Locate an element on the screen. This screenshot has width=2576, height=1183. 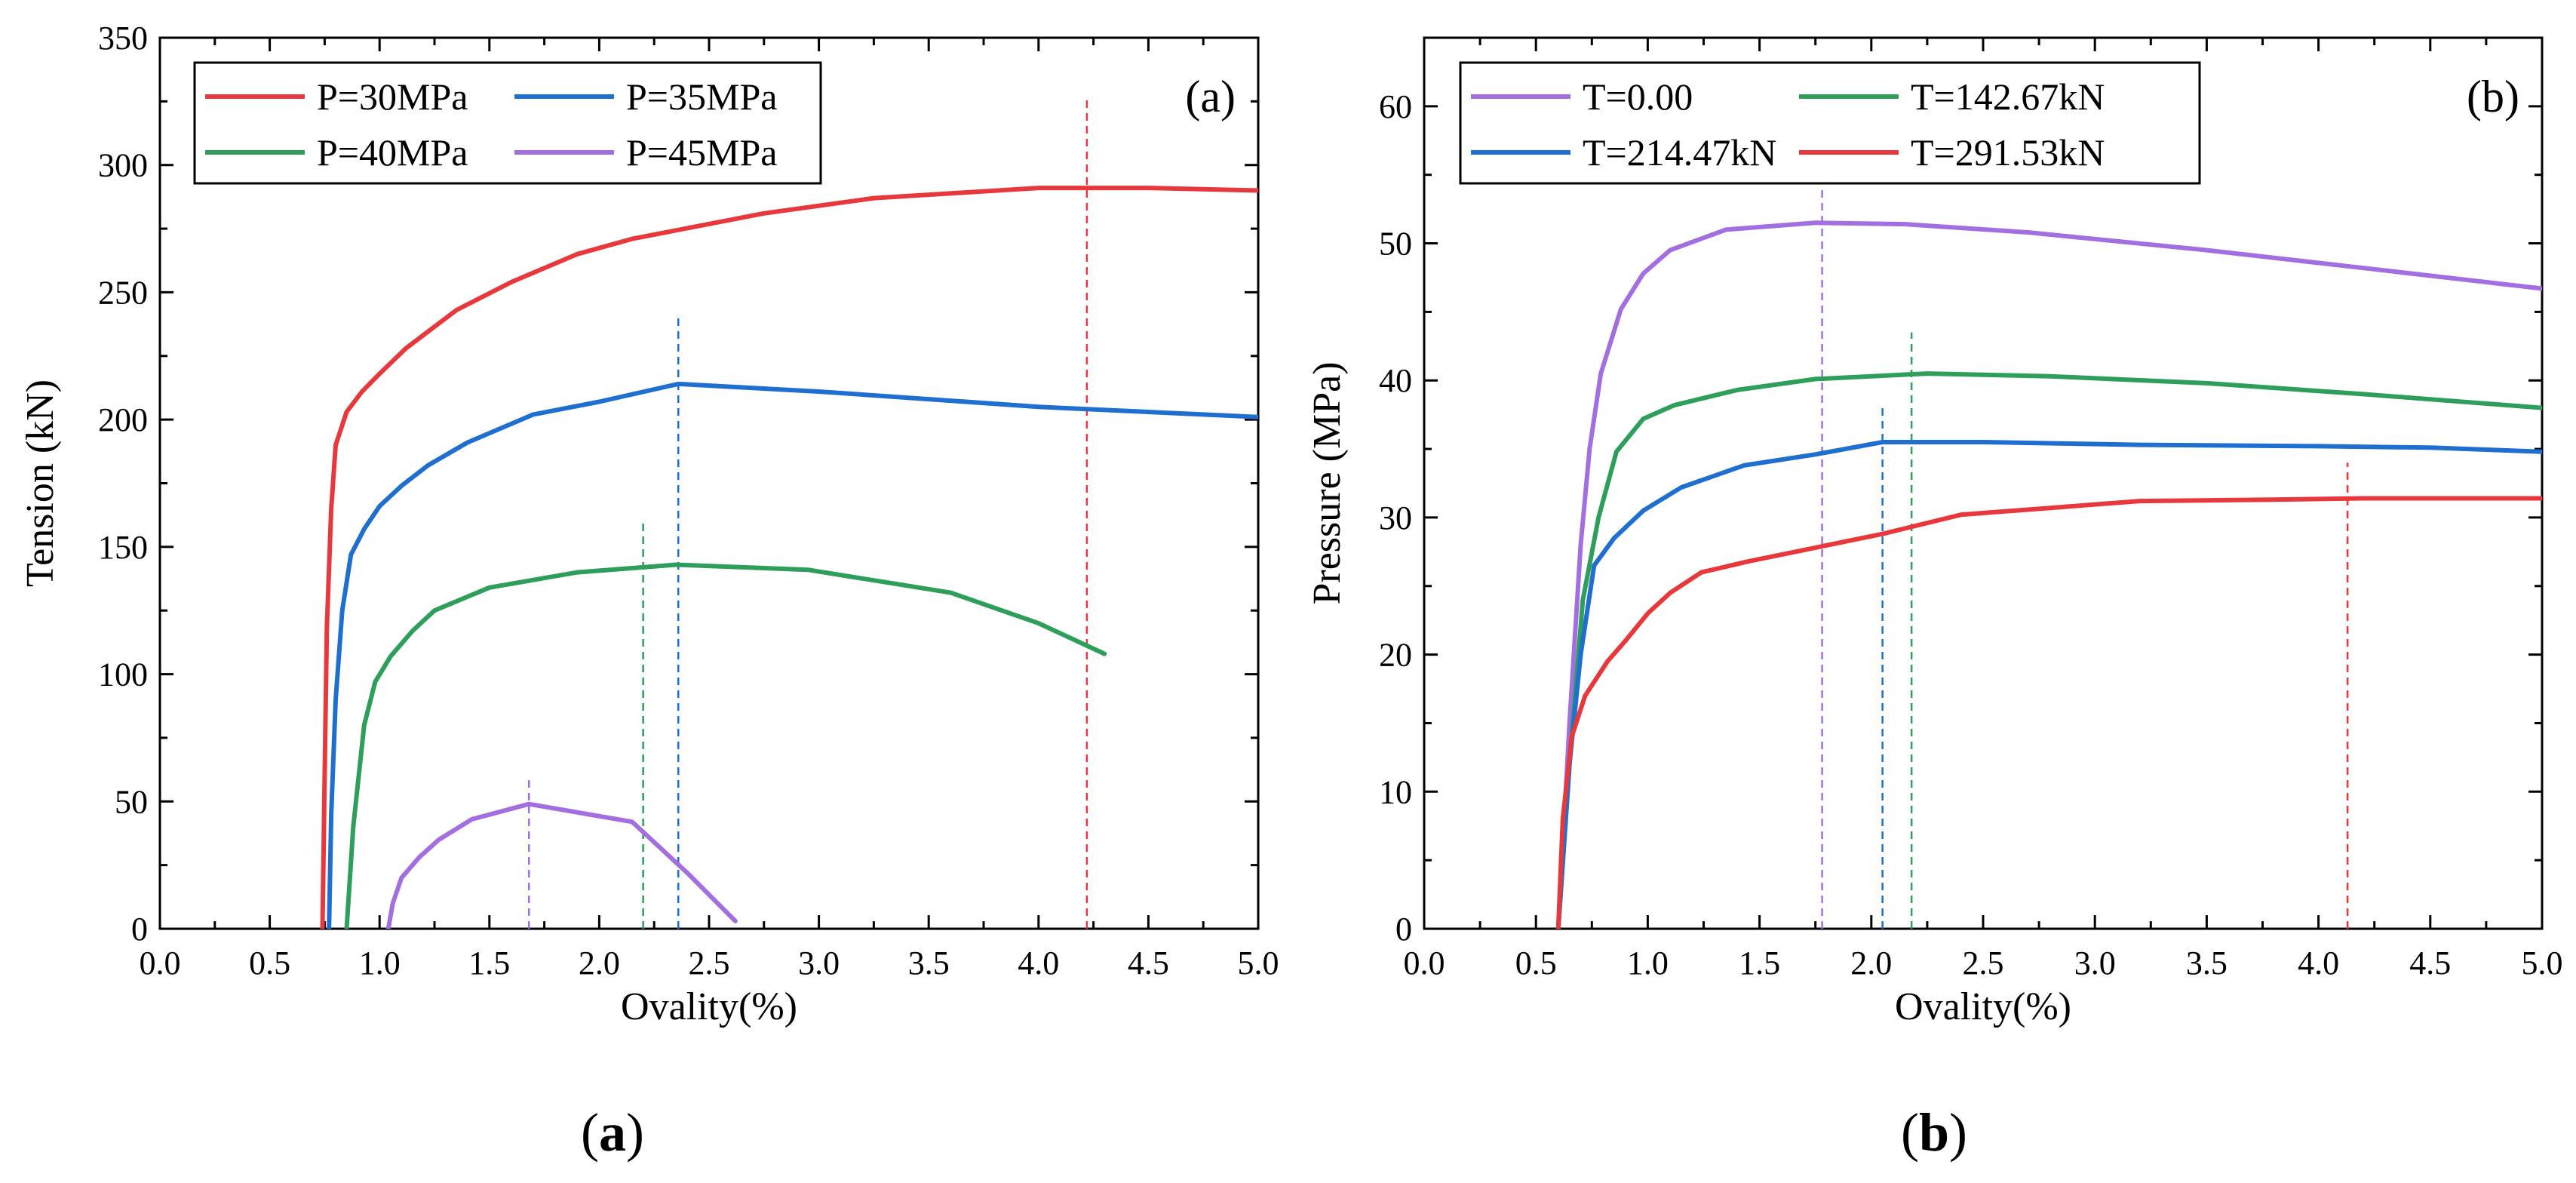
y-tick-label: 20 is located at coordinates (1395, 655).